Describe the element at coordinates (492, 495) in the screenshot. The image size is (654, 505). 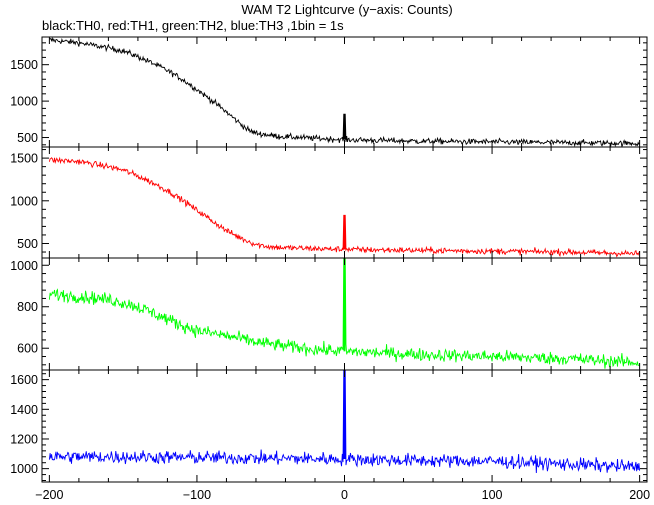
I see `x-tick-label: 100` at that location.